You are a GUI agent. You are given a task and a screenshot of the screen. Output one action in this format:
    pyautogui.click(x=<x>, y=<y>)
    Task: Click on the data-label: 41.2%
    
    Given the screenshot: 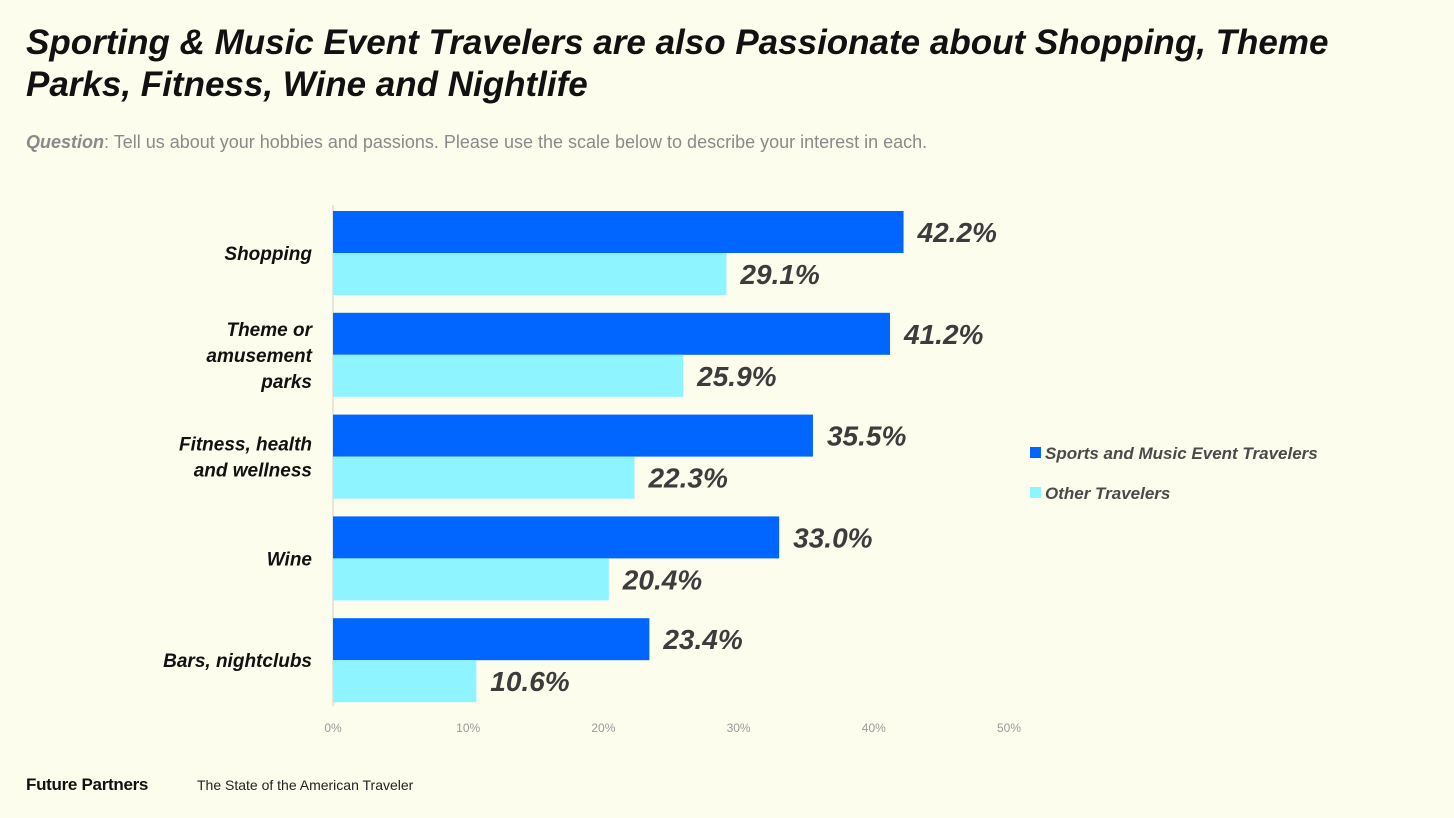 What is the action you would take?
    pyautogui.click(x=943, y=334)
    